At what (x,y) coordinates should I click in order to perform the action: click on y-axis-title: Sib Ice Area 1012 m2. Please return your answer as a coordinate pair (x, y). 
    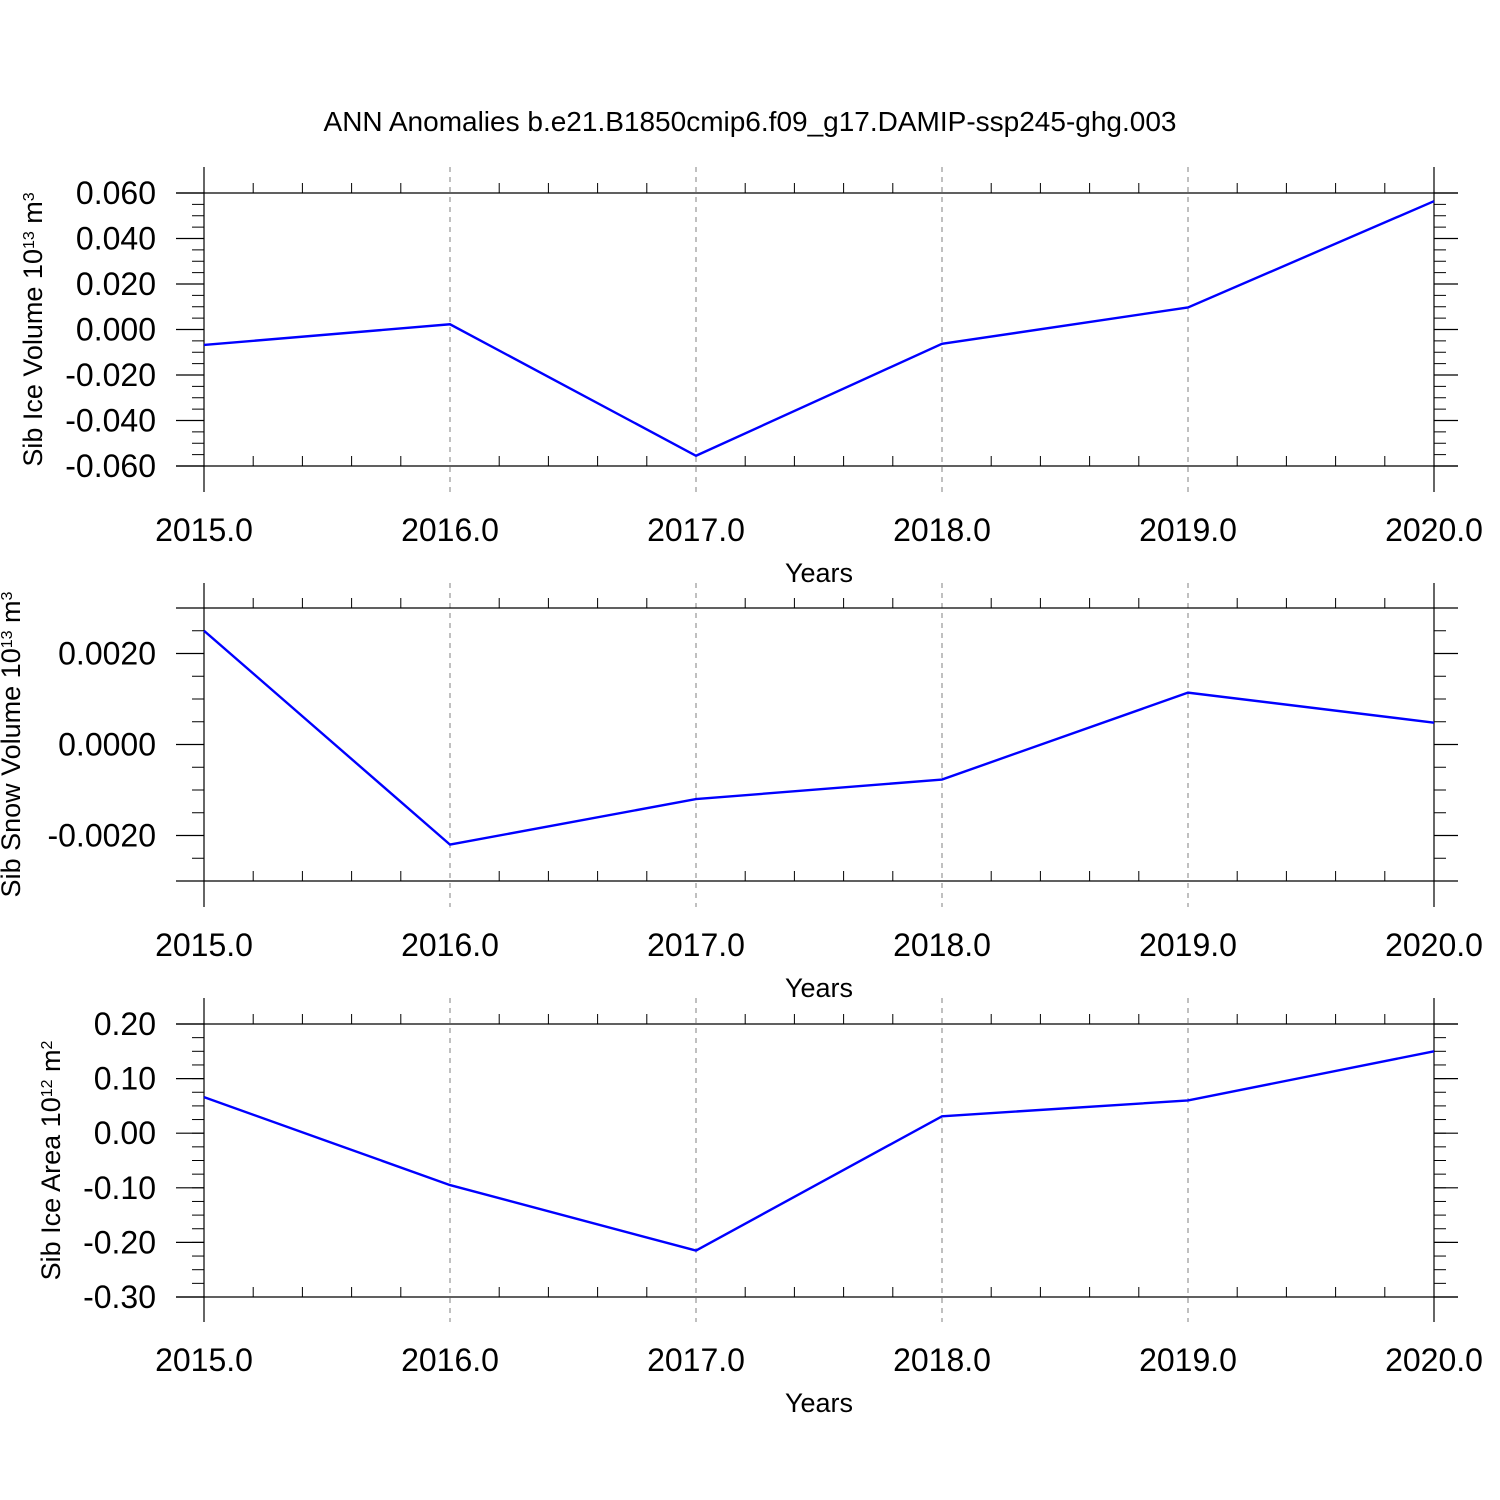
    Looking at the image, I should click on (51, 1160).